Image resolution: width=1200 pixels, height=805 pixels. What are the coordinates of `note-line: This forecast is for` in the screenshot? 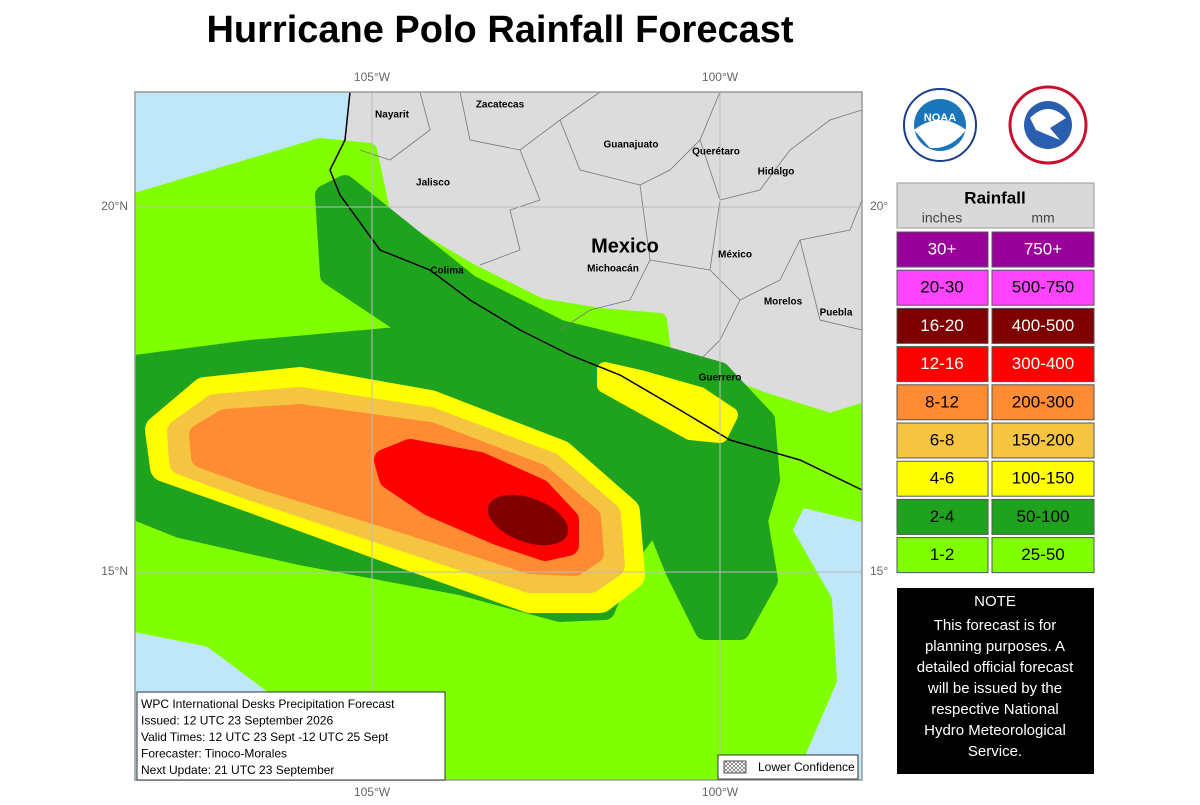 It's located at (995, 625).